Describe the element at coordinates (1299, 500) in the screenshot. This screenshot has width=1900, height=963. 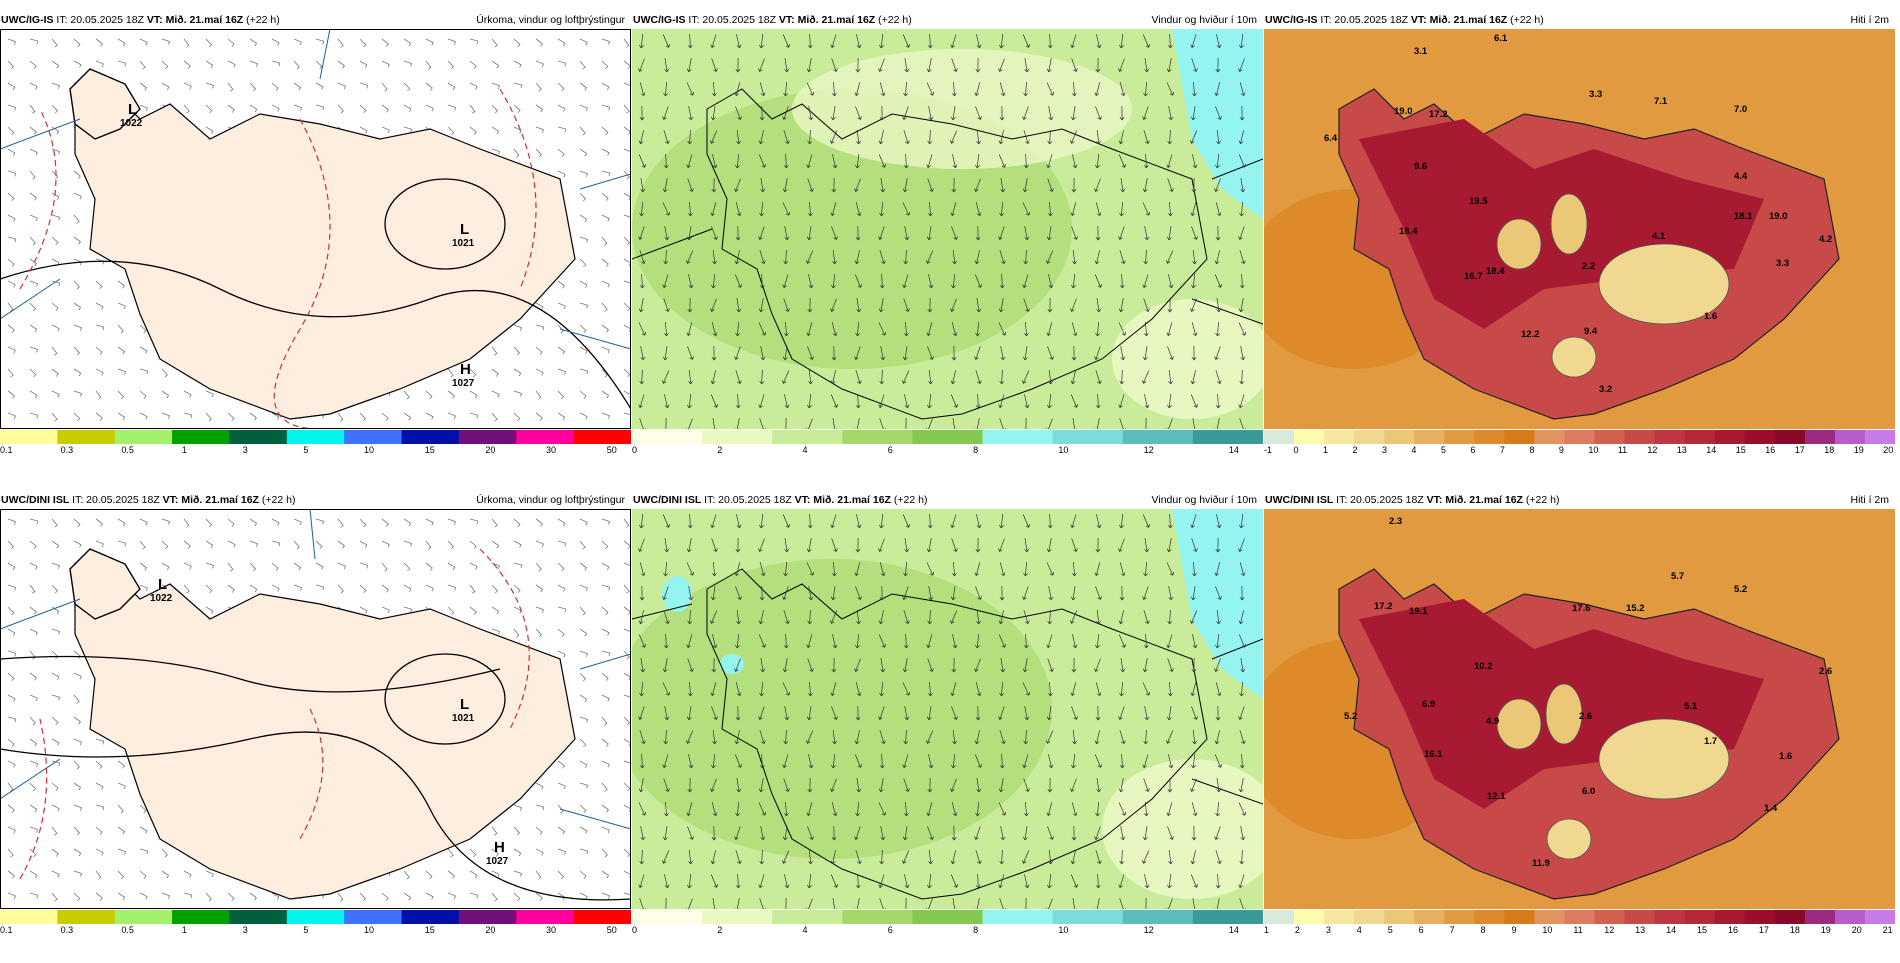
I see `model-name: UWC/DINI ISL` at that location.